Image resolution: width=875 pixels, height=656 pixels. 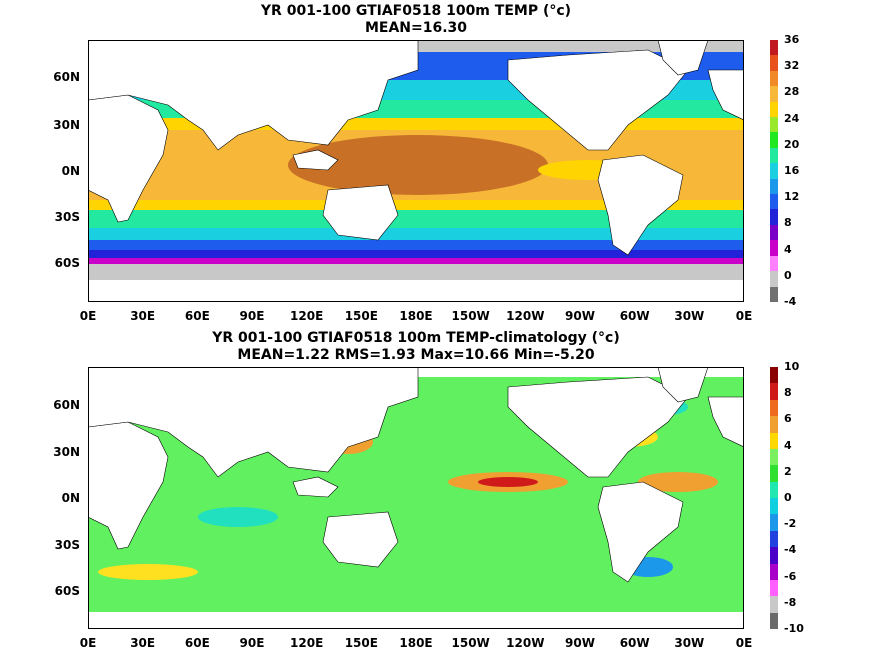 I want to click on panel2-greenland, so click(x=683, y=385).